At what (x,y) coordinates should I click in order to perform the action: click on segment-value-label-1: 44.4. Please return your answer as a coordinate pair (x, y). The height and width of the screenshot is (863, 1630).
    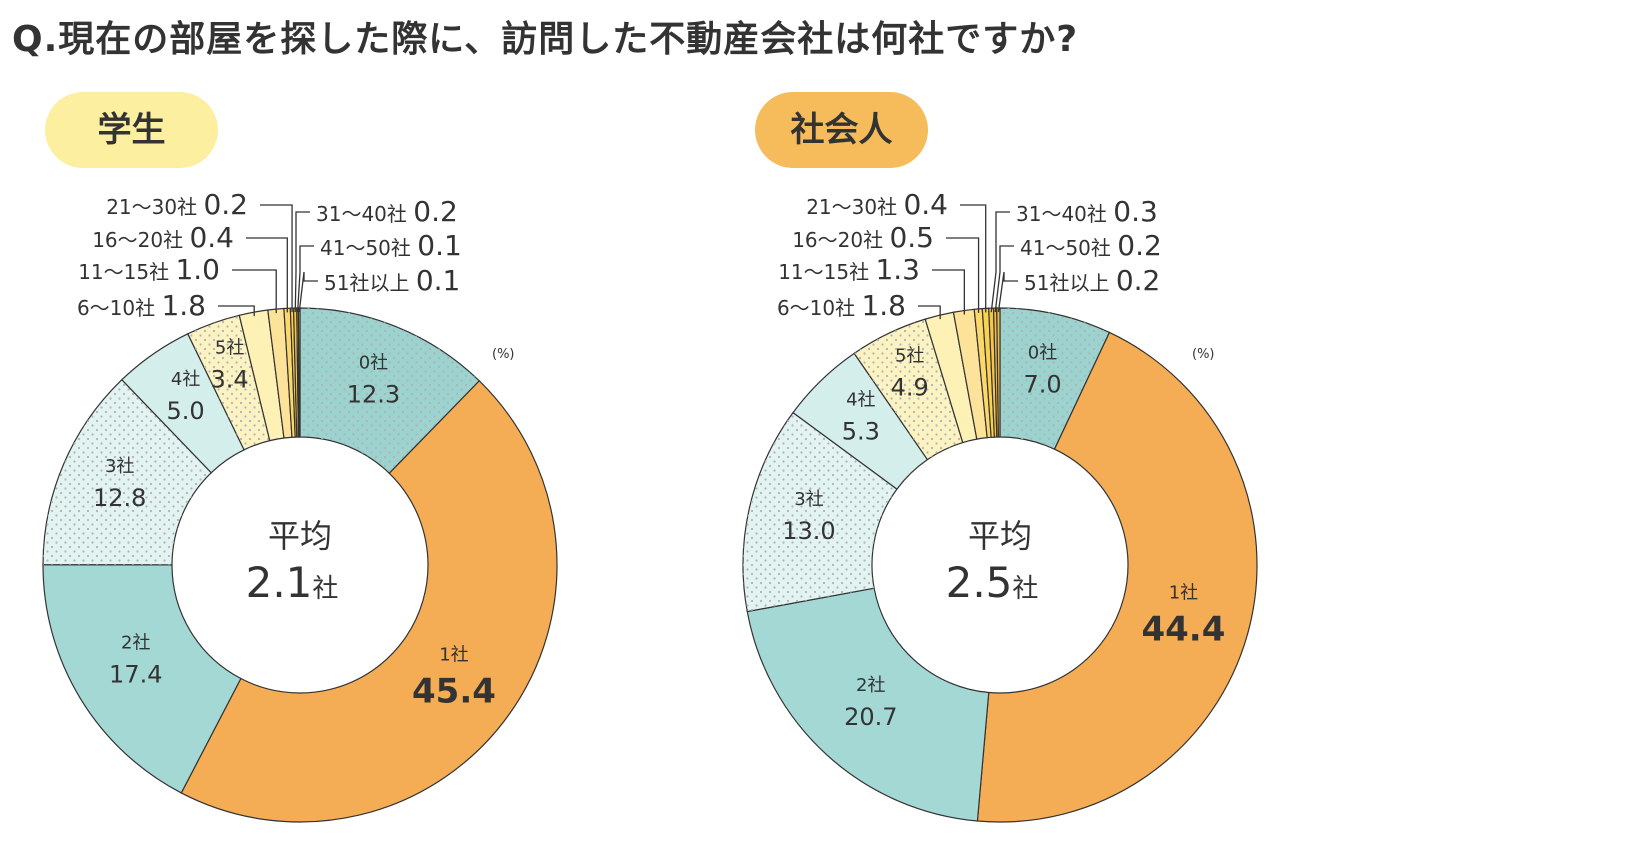
    Looking at the image, I should click on (1183, 630).